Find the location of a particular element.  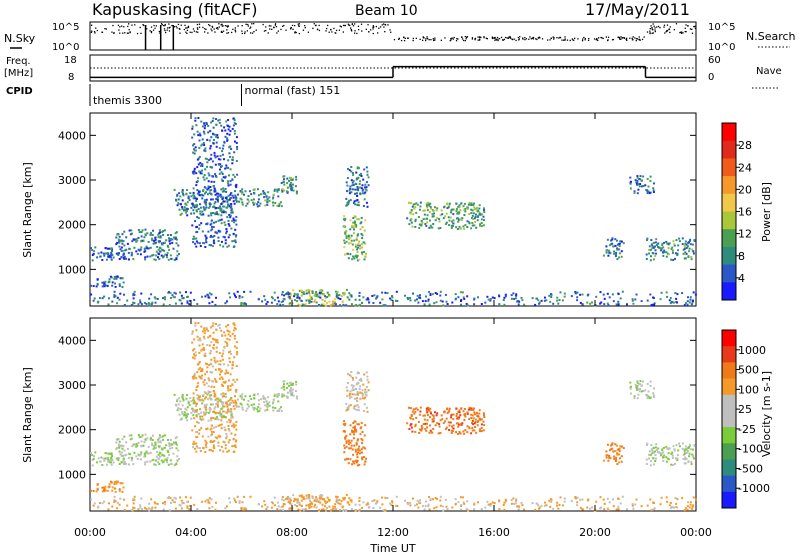

colorbar-swatch is located at coordinates (729, 256).